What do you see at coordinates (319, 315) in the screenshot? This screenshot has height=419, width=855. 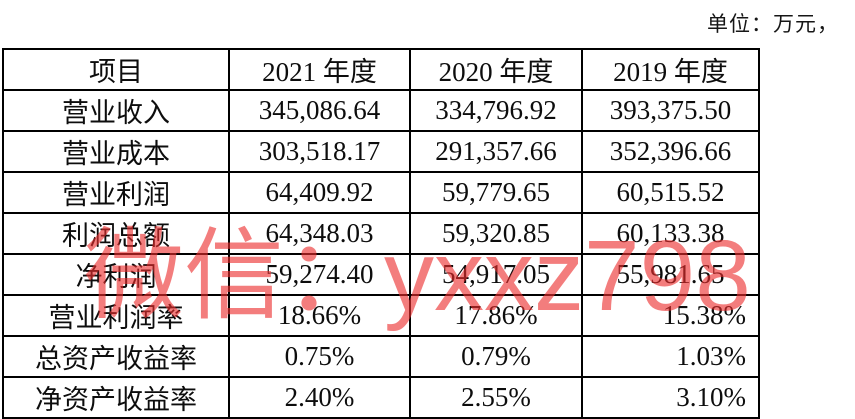 I see `cell-value: 18.66%` at bounding box center [319, 315].